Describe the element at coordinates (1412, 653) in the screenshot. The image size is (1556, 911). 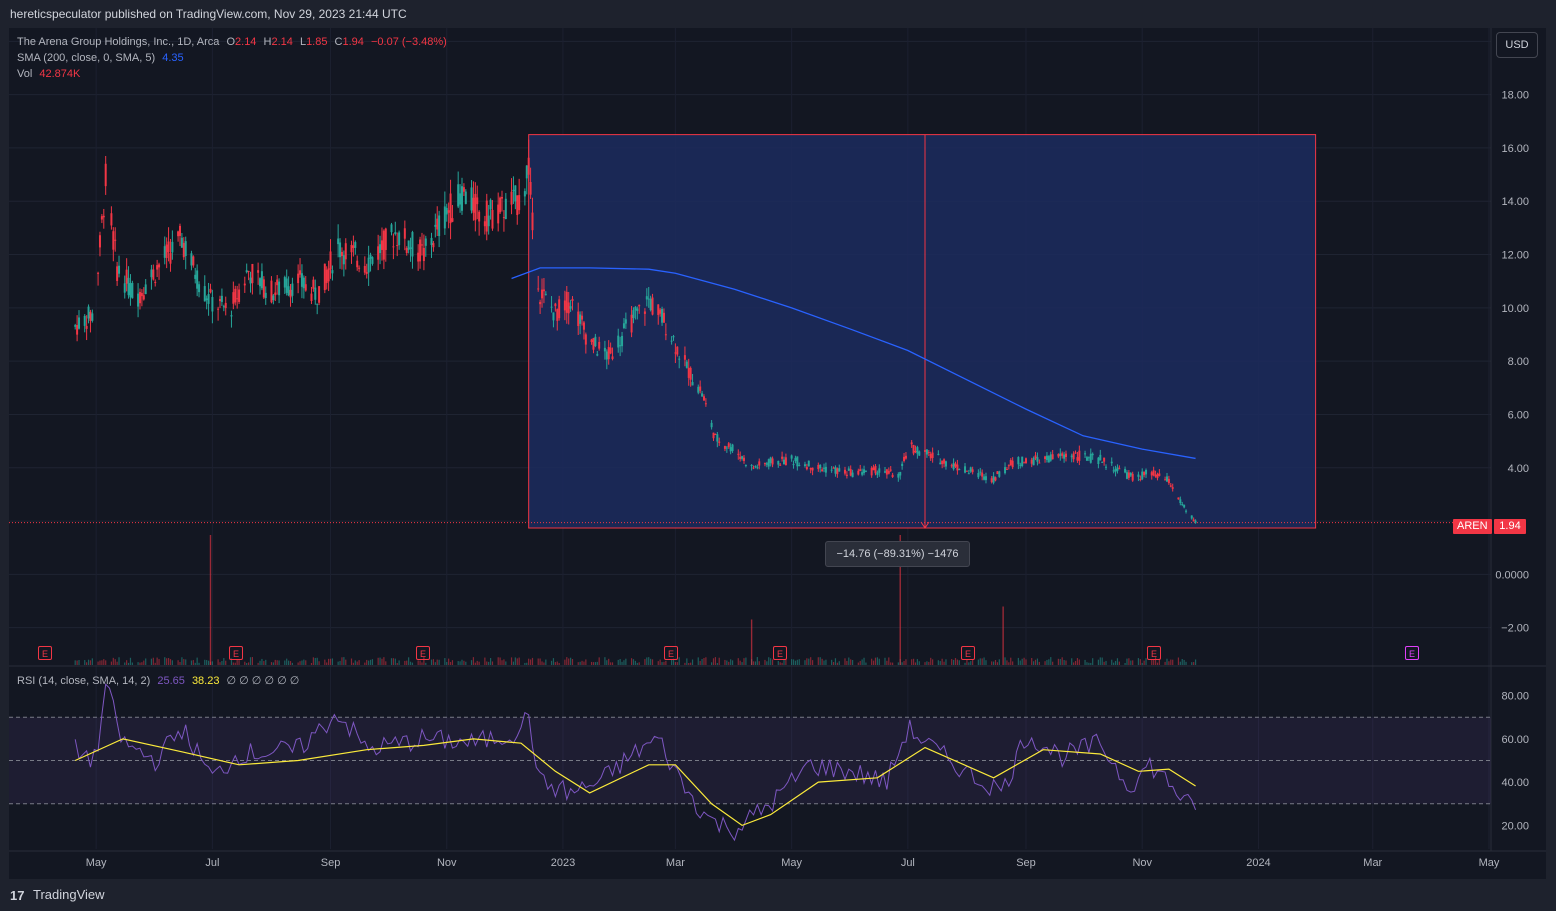
I see `upcoming-earnings-badge: E` at that location.